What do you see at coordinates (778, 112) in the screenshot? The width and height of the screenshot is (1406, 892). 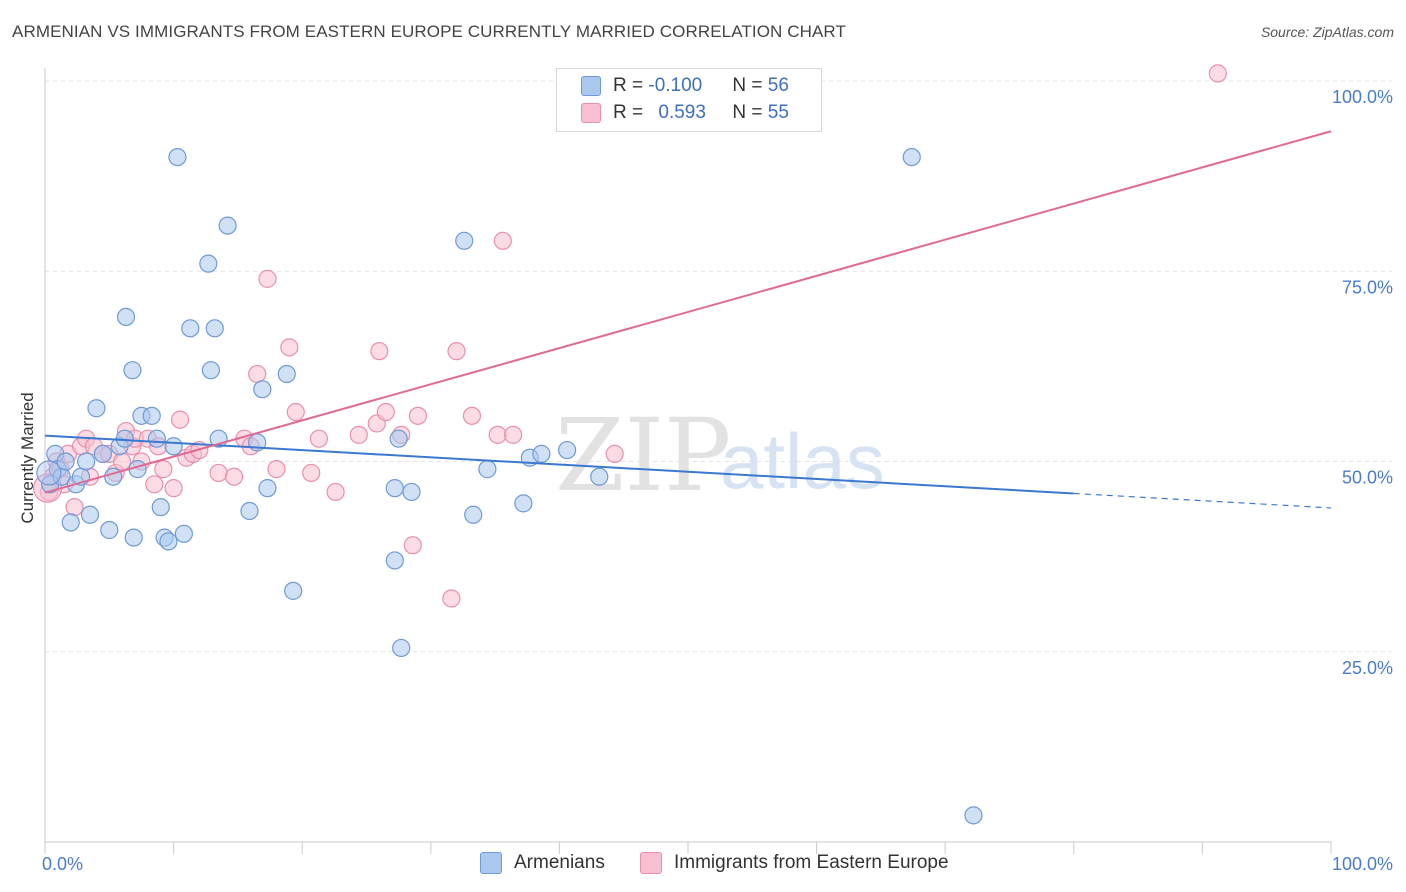 I see `legend-n-value: 55` at bounding box center [778, 112].